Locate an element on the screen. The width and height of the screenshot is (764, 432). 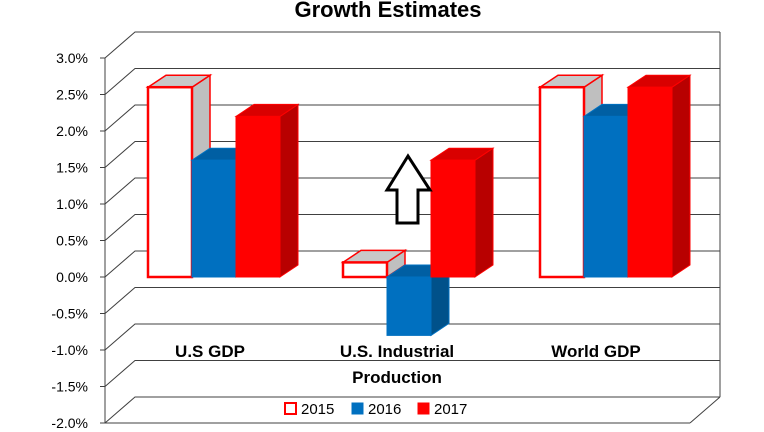
category-label: U.S GDP is located at coordinates (210, 351).